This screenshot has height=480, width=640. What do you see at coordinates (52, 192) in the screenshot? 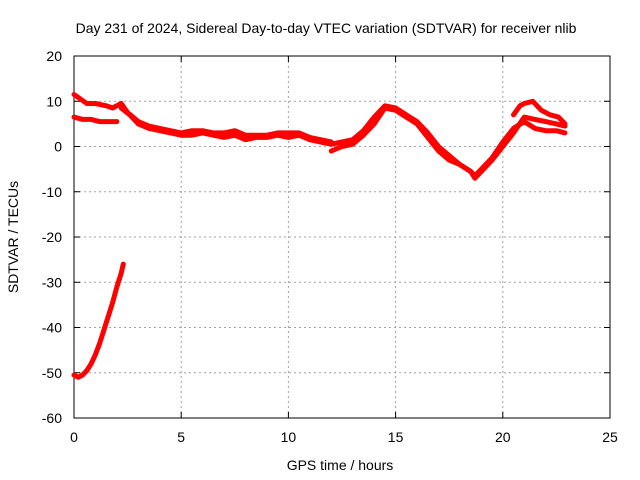
I see `y-tick-label: -10` at bounding box center [52, 192].